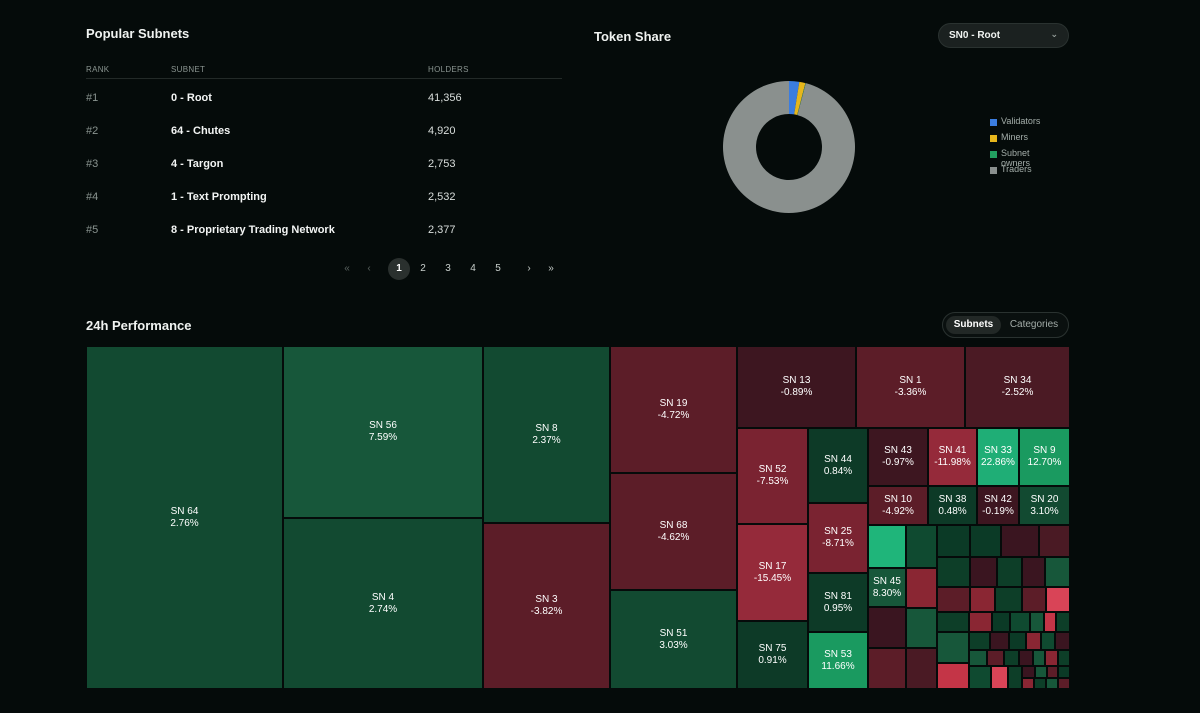  I want to click on page-1-button: 1, so click(399, 269).